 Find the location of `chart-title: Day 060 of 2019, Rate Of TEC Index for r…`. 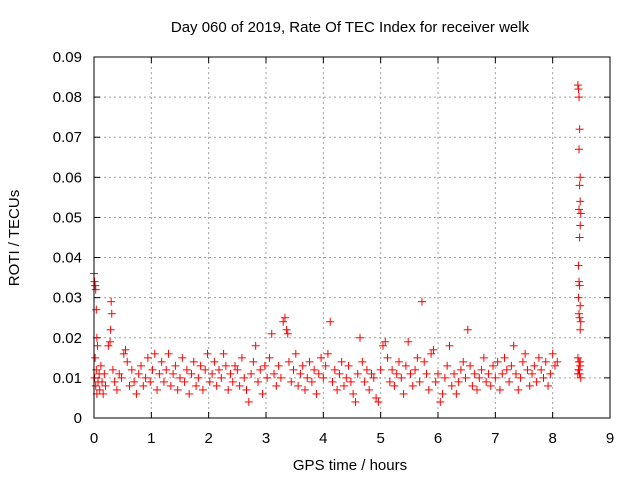

chart-title: Day 060 of 2019, Rate Of TEC Index for r… is located at coordinates (350, 27).